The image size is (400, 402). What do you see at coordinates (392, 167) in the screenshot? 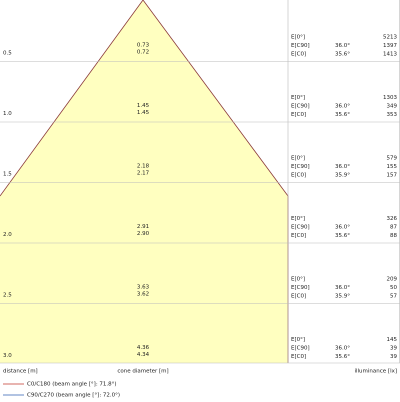
I see `measure-value: 155` at bounding box center [392, 167].